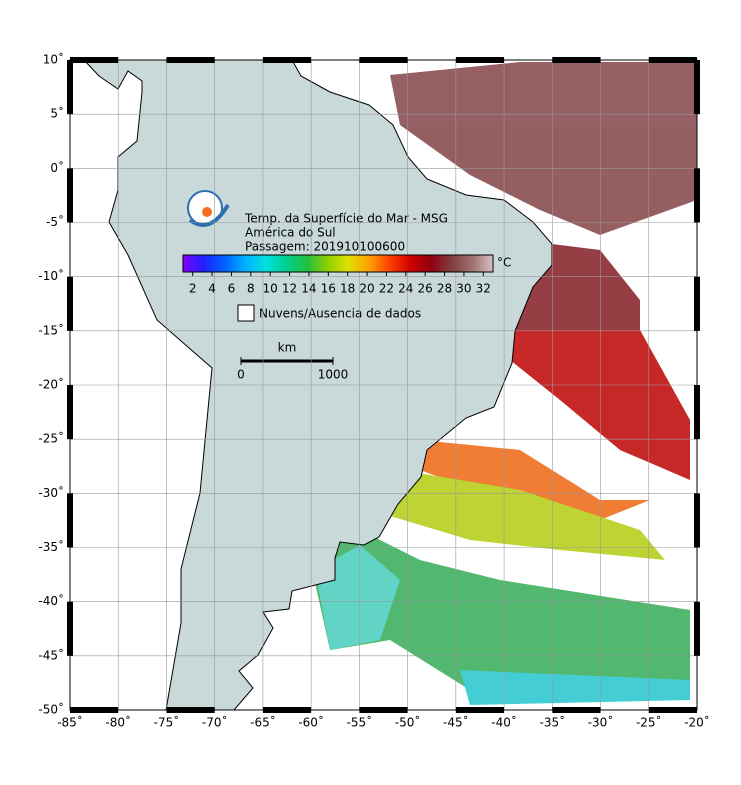 The height and width of the screenshot is (785, 741). I want to click on legend-label: Nuvens/Ausencia de dados, so click(340, 314).